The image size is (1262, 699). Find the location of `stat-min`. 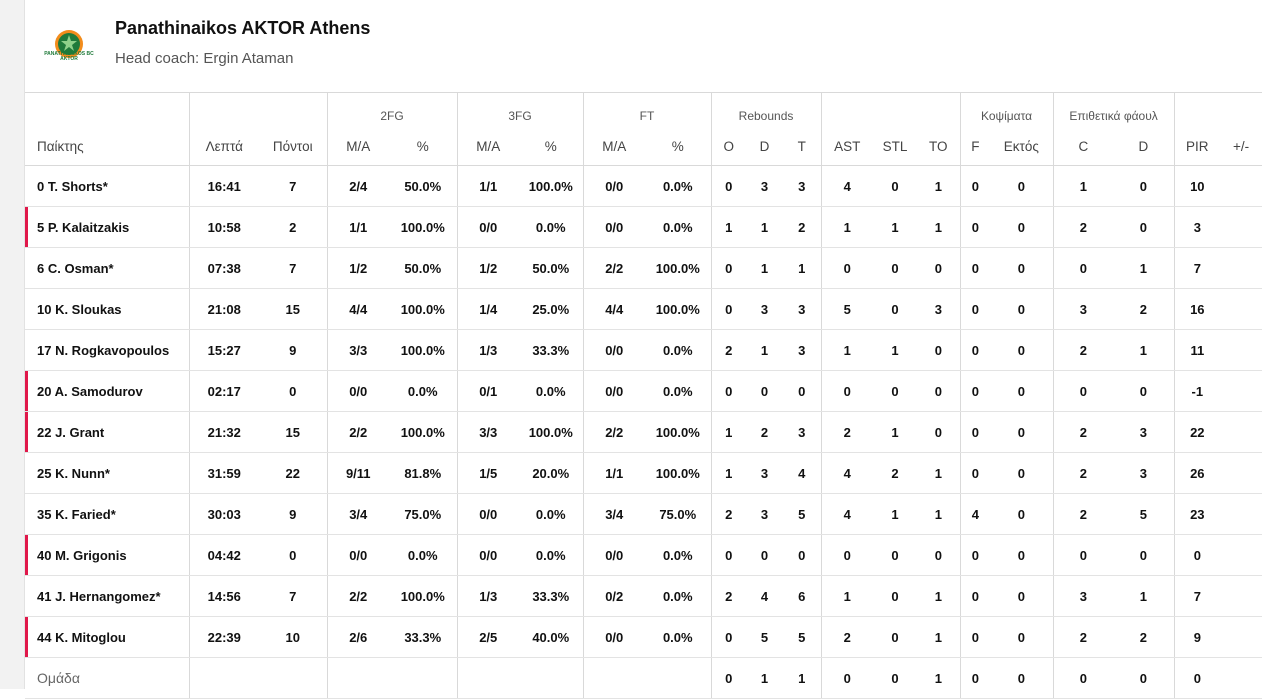

stat-min is located at coordinates (223, 678).